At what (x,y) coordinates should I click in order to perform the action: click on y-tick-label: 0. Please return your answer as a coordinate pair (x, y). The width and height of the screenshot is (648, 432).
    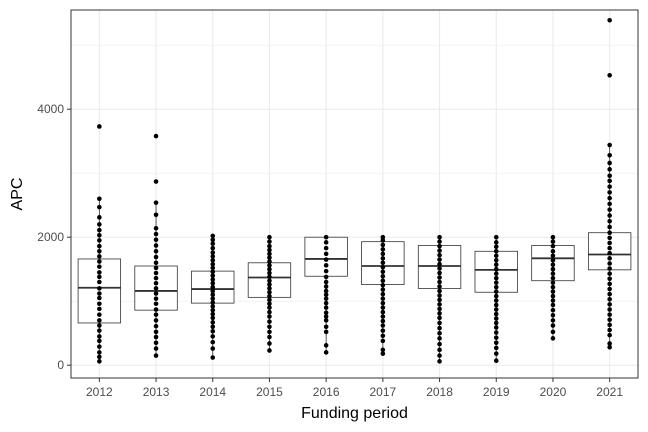
    Looking at the image, I should click on (60, 365).